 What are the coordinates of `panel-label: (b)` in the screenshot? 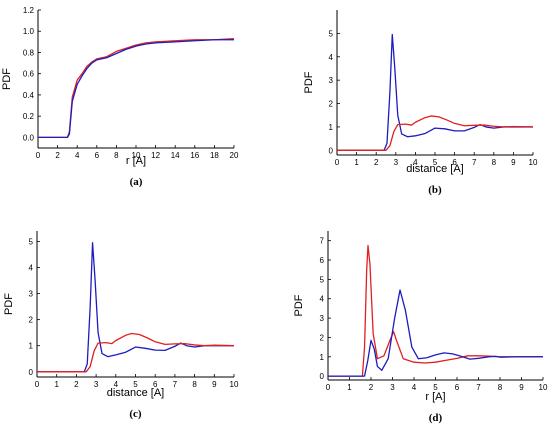 It's located at (435, 190).